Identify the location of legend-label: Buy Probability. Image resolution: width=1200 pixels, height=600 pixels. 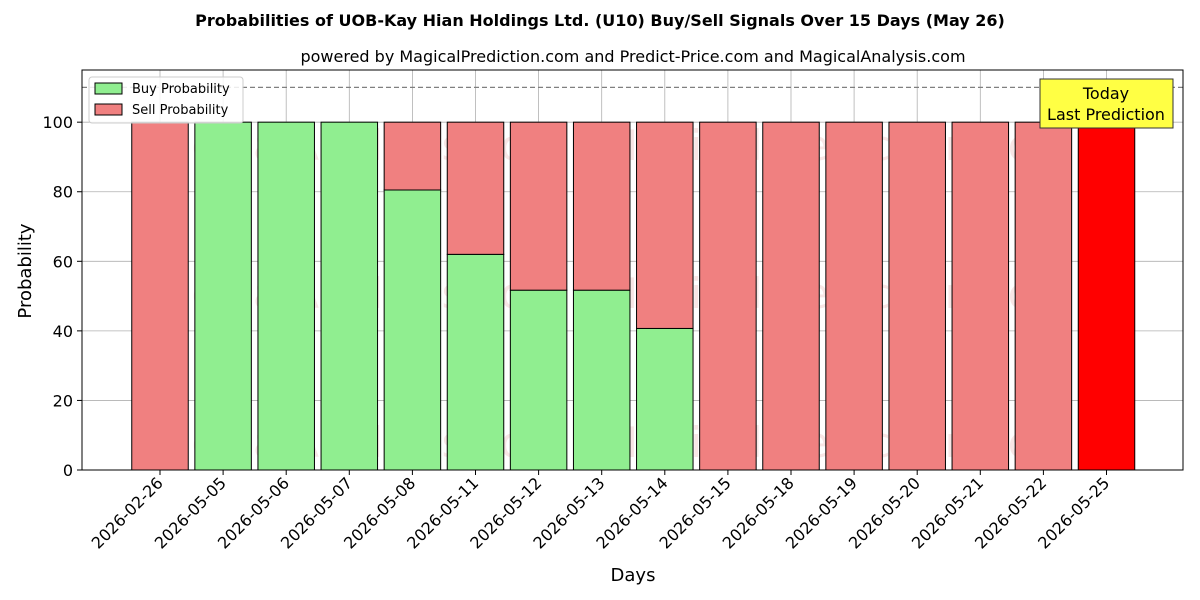
(181, 89).